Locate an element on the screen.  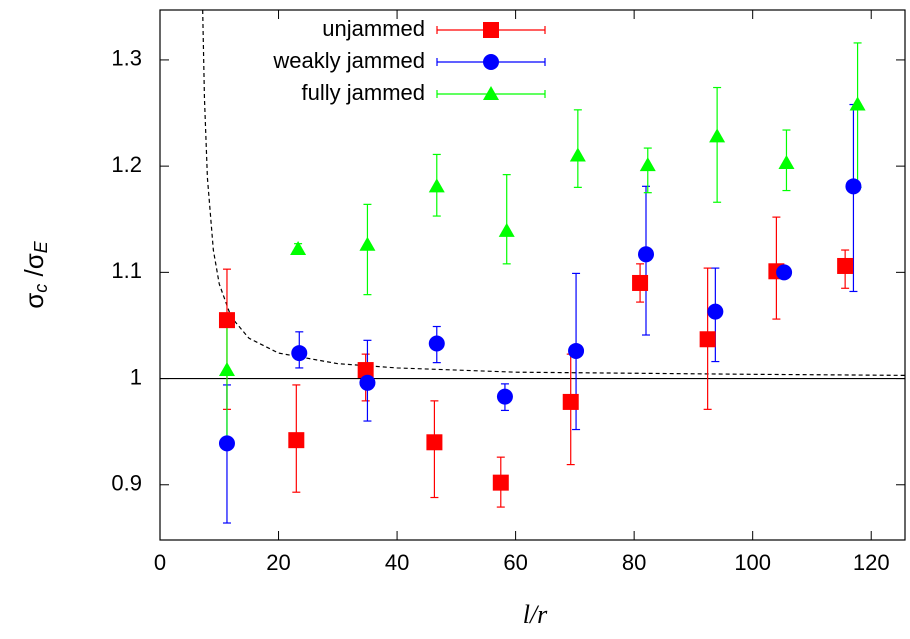
x-label-part: / is located at coordinates (534, 614).